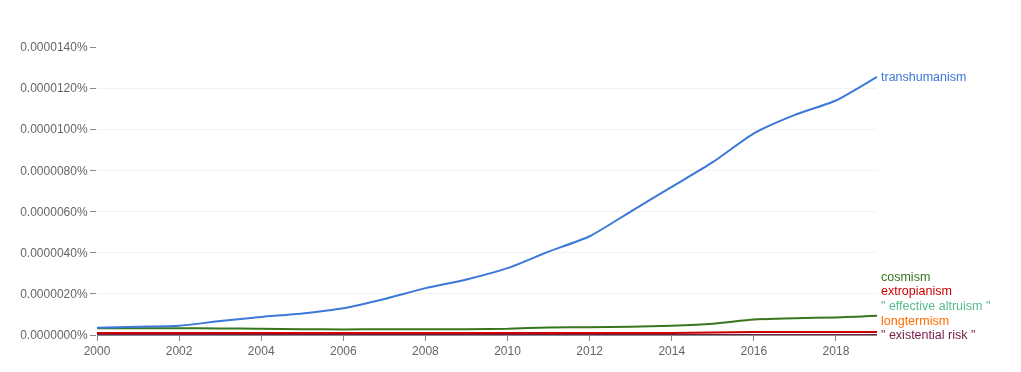 The image size is (1021, 372). Describe the element at coordinates (672, 351) in the screenshot. I see `x-tick-label: 2014` at that location.